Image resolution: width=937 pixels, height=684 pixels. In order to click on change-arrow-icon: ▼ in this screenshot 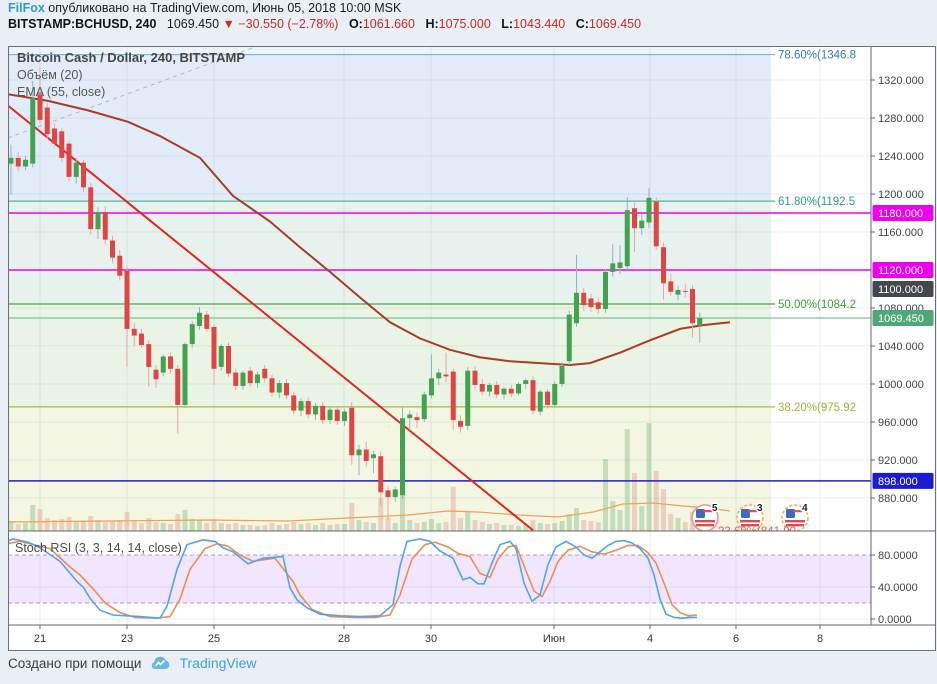, I will do `click(228, 24)`.